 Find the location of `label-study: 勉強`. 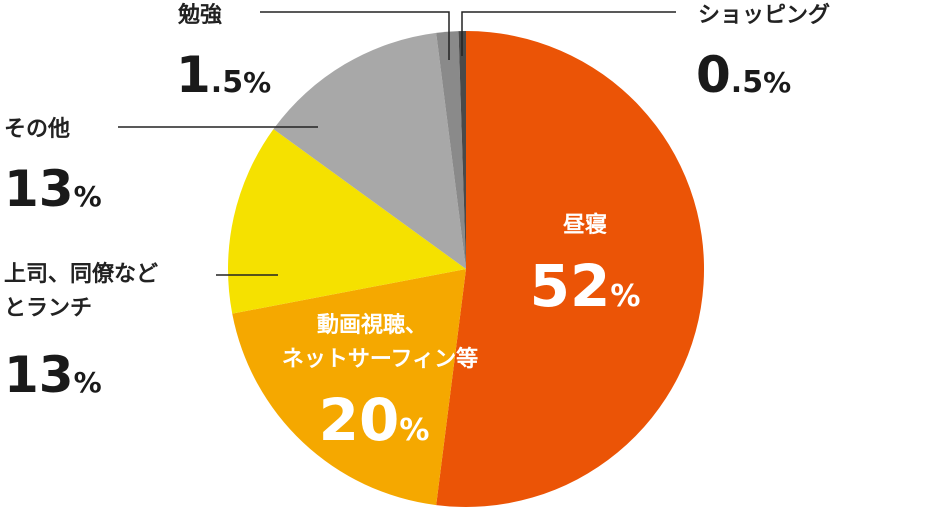

label-study: 勉強 is located at coordinates (199, 15).